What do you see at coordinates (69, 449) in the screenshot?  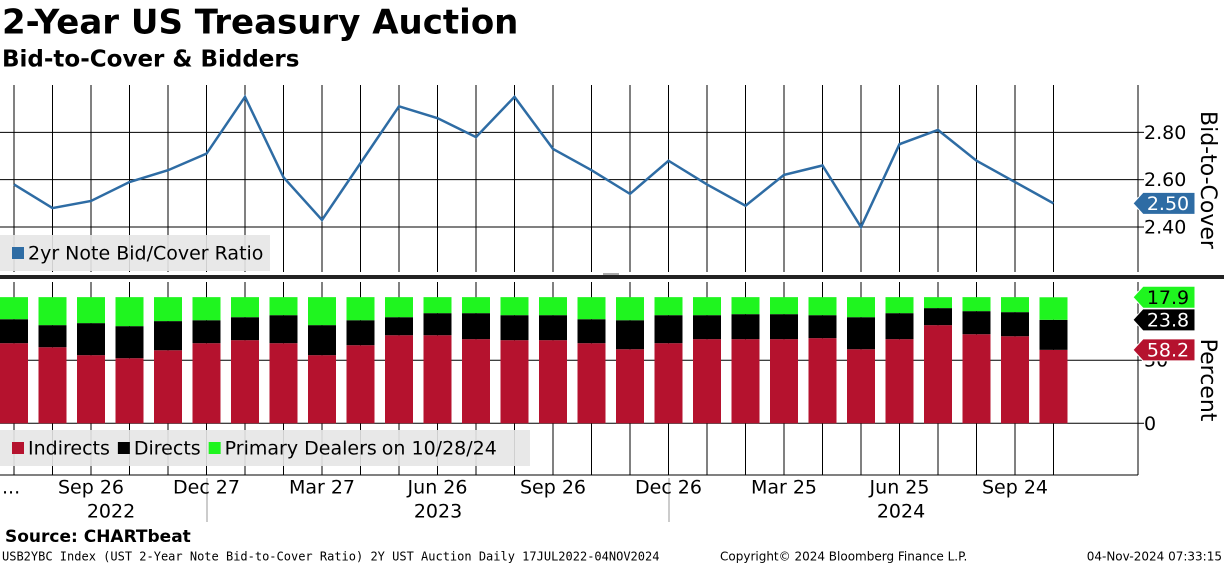 I see `legend-label: Indirects` at bounding box center [69, 449].